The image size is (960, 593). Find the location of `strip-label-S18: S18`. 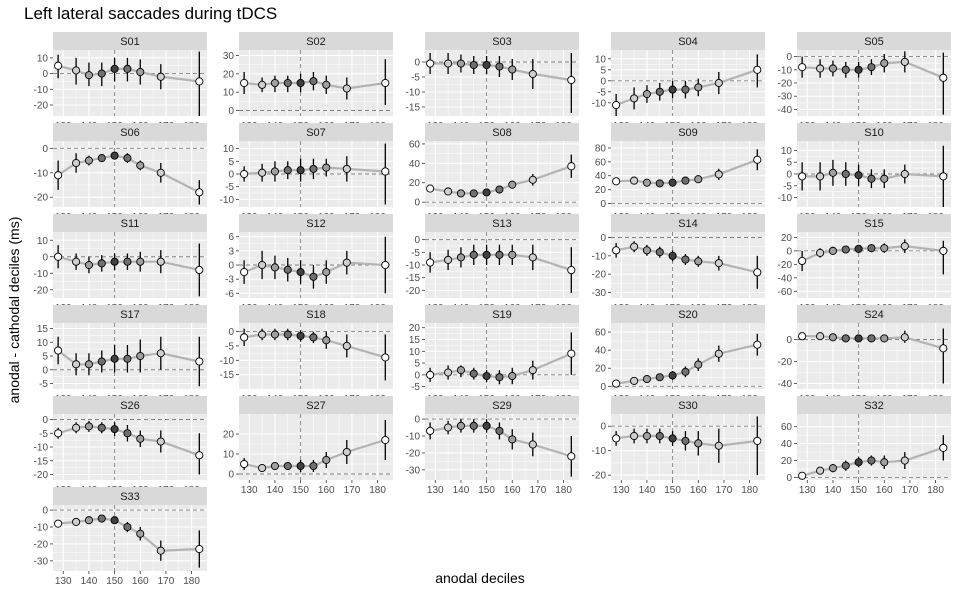

strip-label-S18: S18 is located at coordinates (316, 315).